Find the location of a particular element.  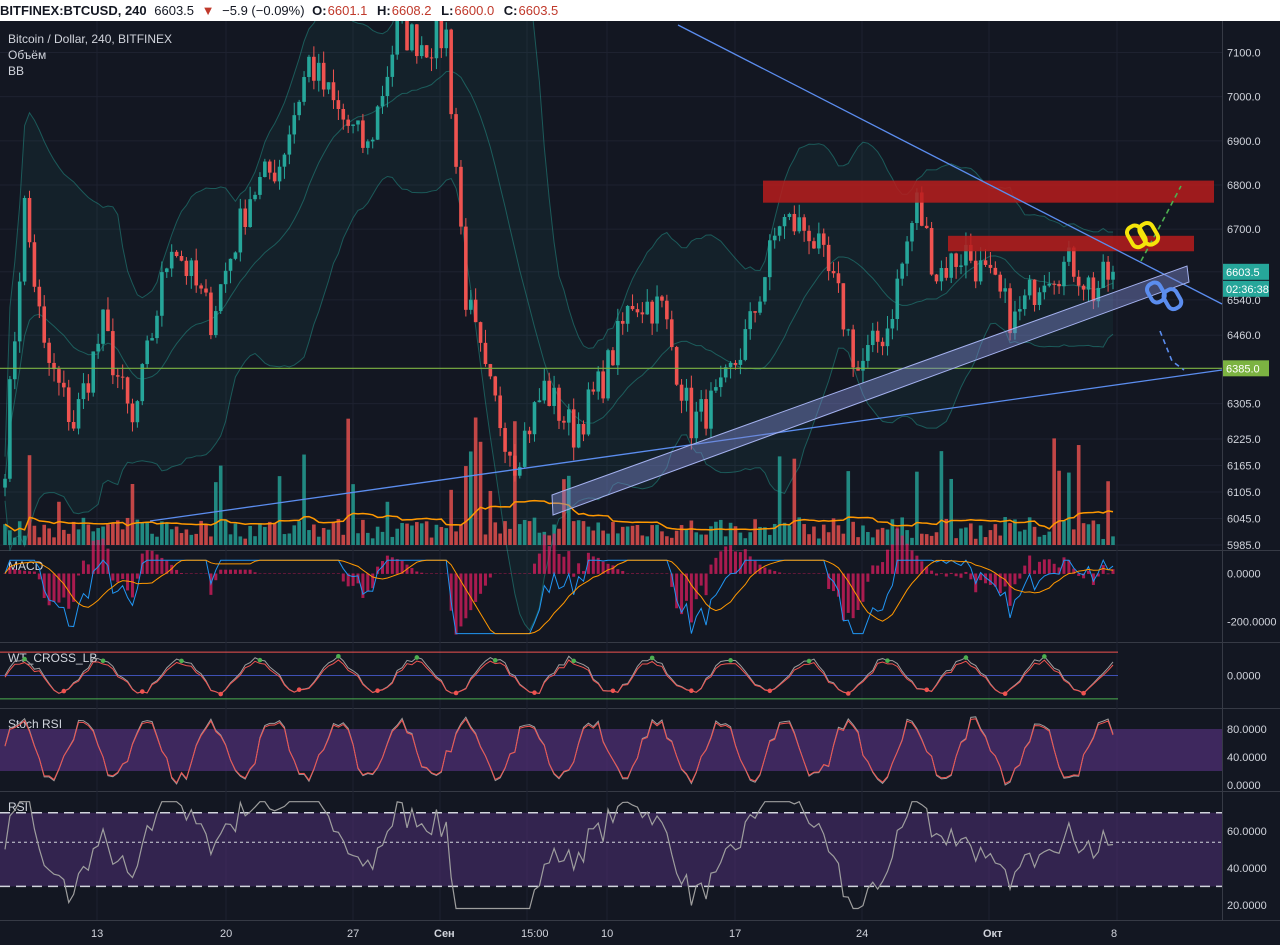

time-tick-label: 27 is located at coordinates (353, 934).